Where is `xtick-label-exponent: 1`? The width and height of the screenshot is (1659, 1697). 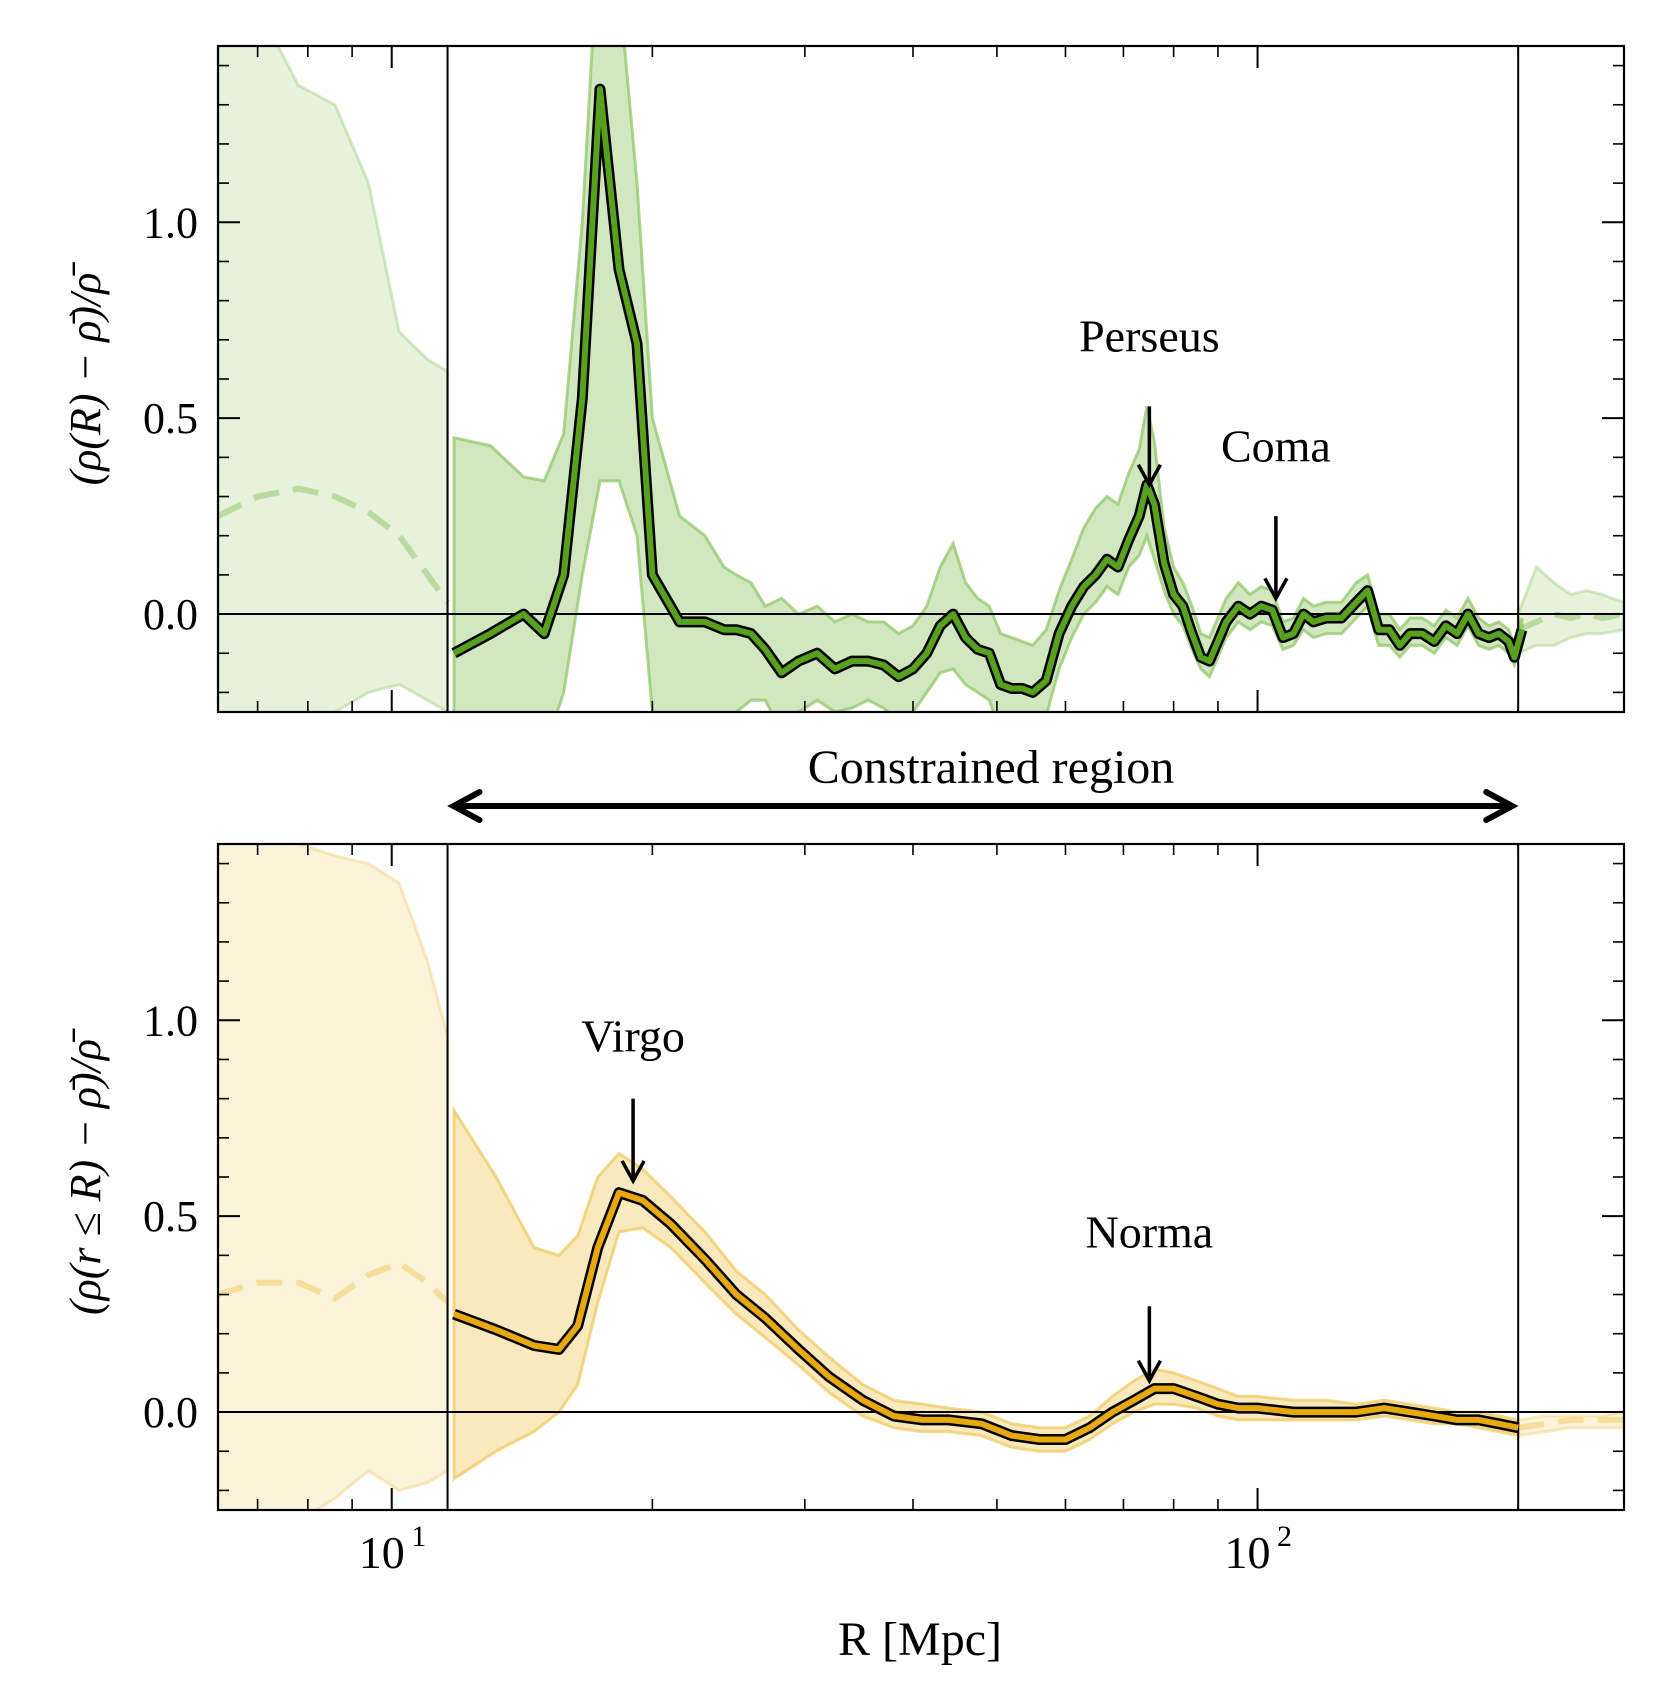
xtick-label-exponent: 1 is located at coordinates (418, 1536).